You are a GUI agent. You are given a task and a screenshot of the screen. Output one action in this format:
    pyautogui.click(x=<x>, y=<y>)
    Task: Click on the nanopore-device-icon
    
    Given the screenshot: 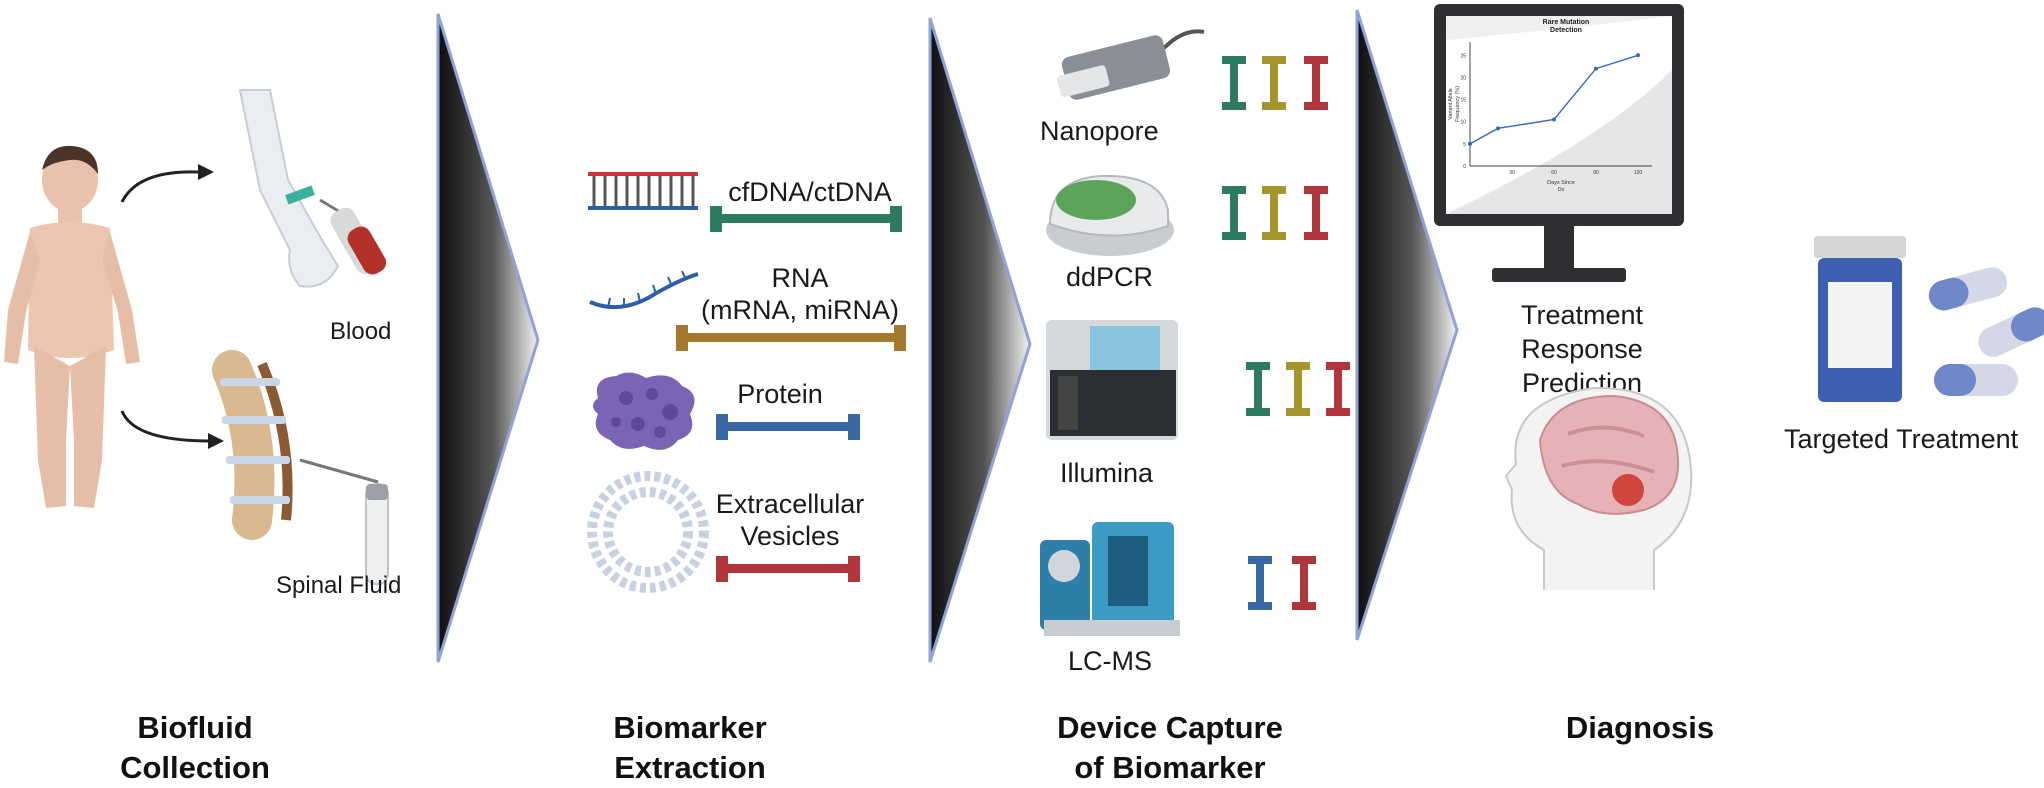 What is the action you would take?
    pyautogui.click(x=1131, y=64)
    